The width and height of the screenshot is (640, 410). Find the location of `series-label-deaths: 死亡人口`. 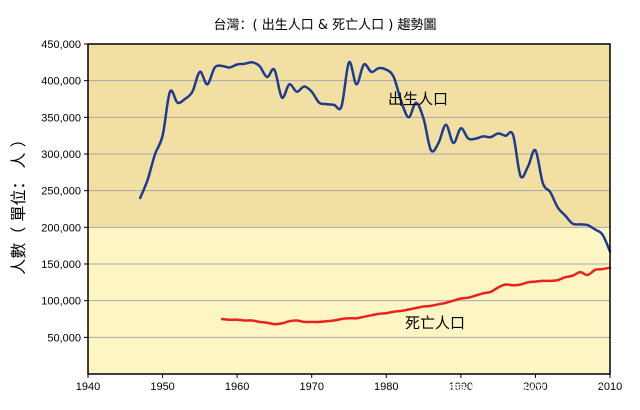

series-label-deaths: 死亡人口 is located at coordinates (435, 323).